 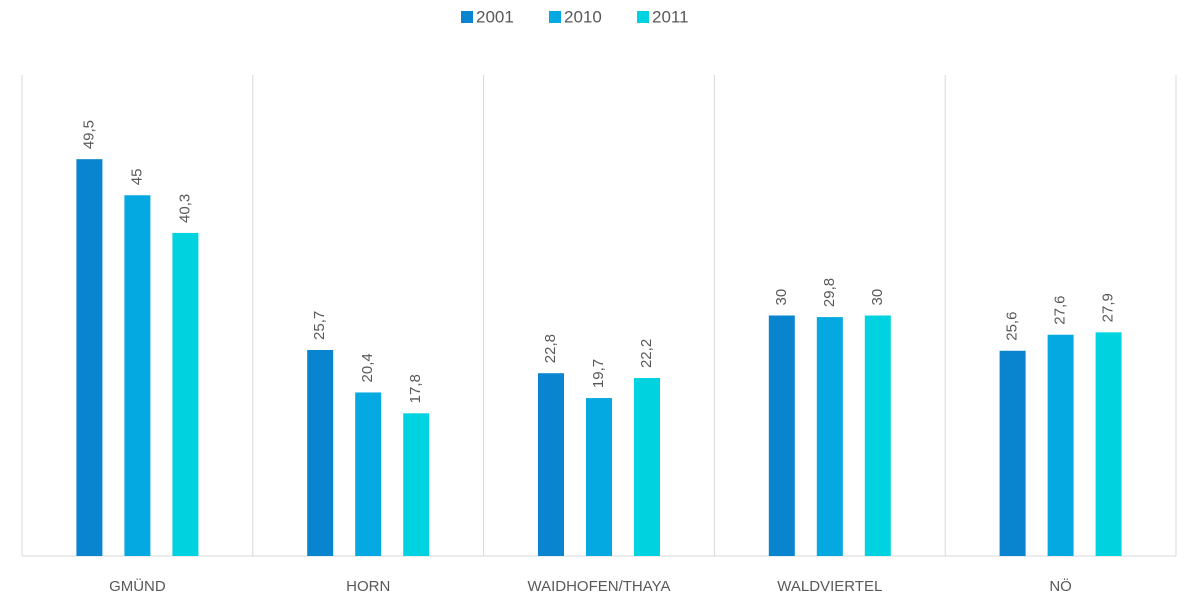 What do you see at coordinates (1108, 307) in the screenshot?
I see `data-label: 27,9` at bounding box center [1108, 307].